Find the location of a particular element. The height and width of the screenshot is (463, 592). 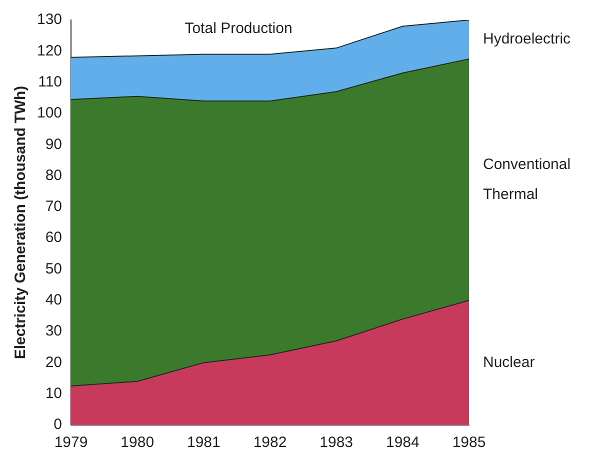

x-tick-label: 1981 is located at coordinates (203, 443).